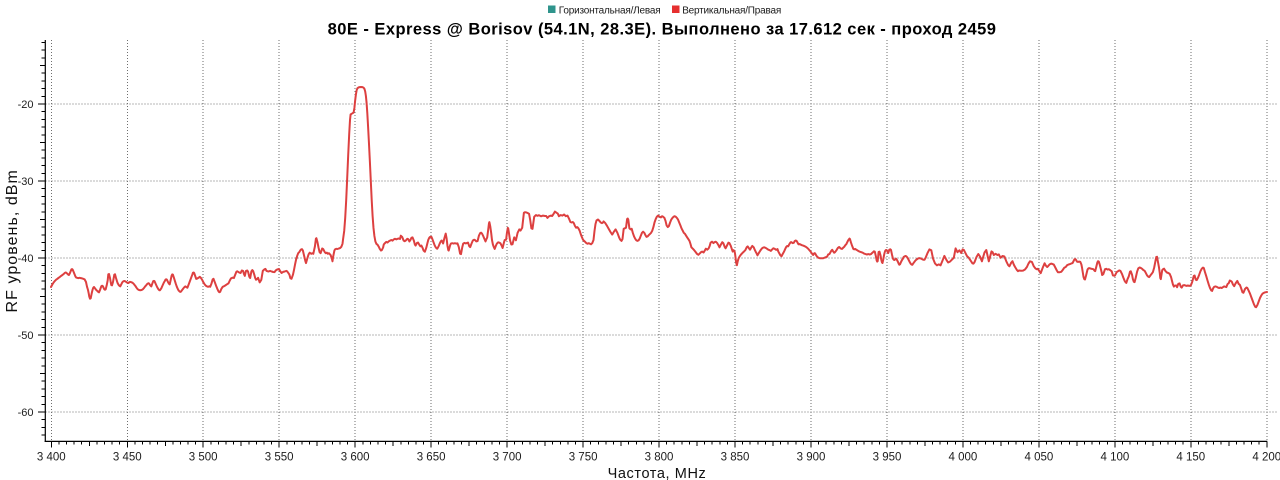  What do you see at coordinates (610, 10) in the screenshot?
I see `svg-text: Горизонтальная/Левая` at bounding box center [610, 10].